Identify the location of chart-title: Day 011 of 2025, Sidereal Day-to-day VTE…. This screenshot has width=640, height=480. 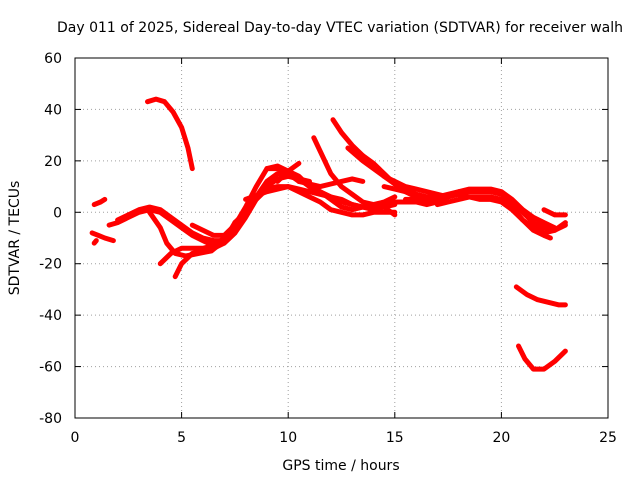
(340, 28).